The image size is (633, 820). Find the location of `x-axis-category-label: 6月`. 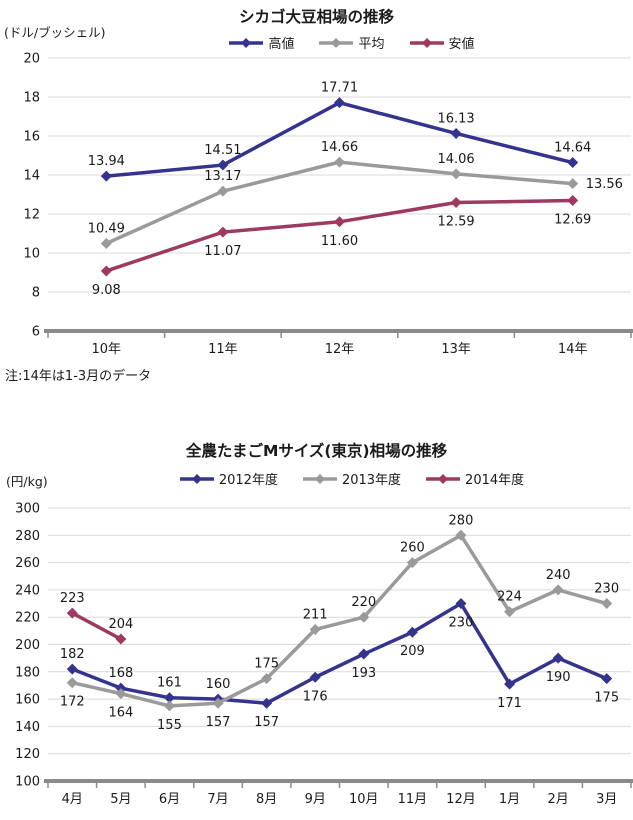

x-axis-category-label: 6月 is located at coordinates (169, 799).